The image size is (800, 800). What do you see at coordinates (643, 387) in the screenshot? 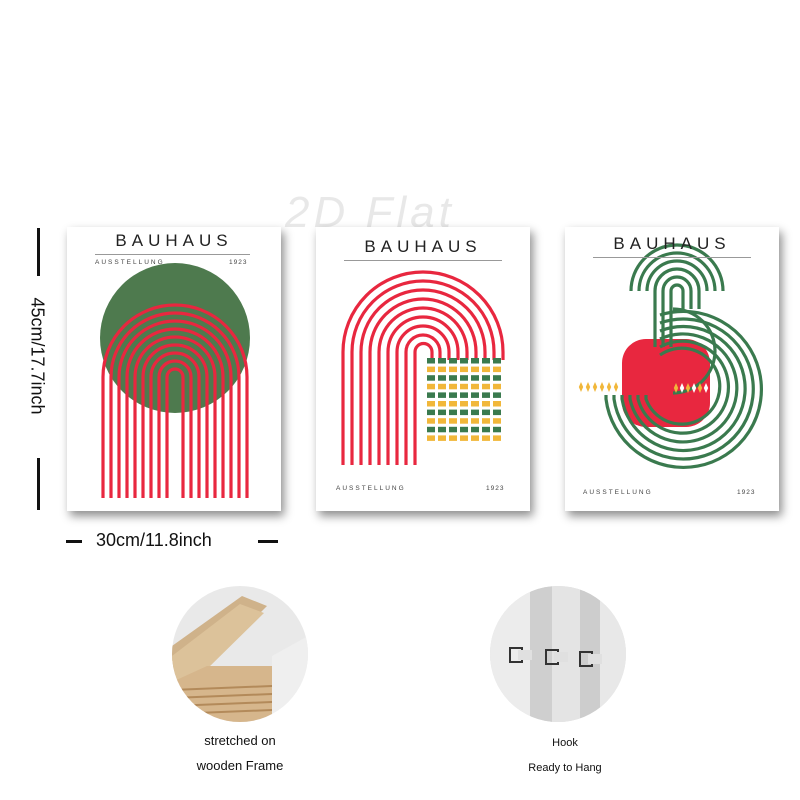
I see `poster-3-tassels` at bounding box center [643, 387].